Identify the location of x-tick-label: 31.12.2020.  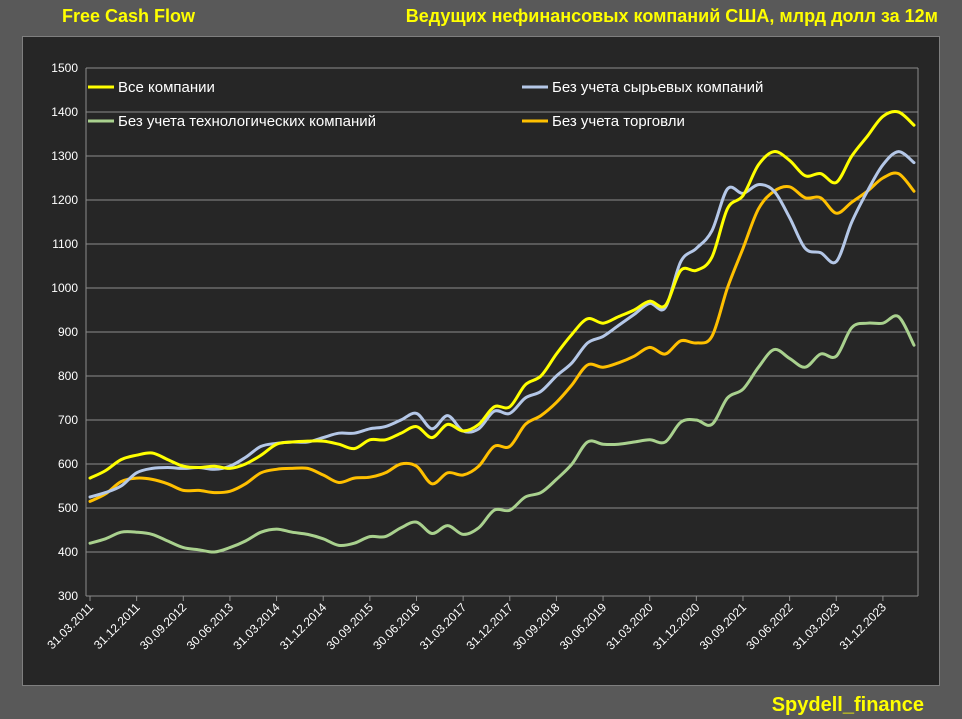
(676, 626).